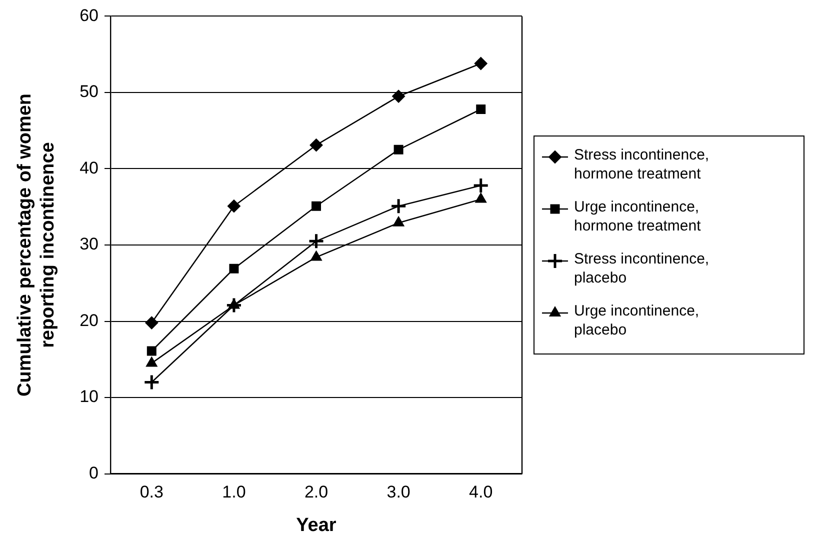 The width and height of the screenshot is (813, 545). I want to click on y-axis-title: Cumulative percentage of women reporting incontinence, so click(36, 245).